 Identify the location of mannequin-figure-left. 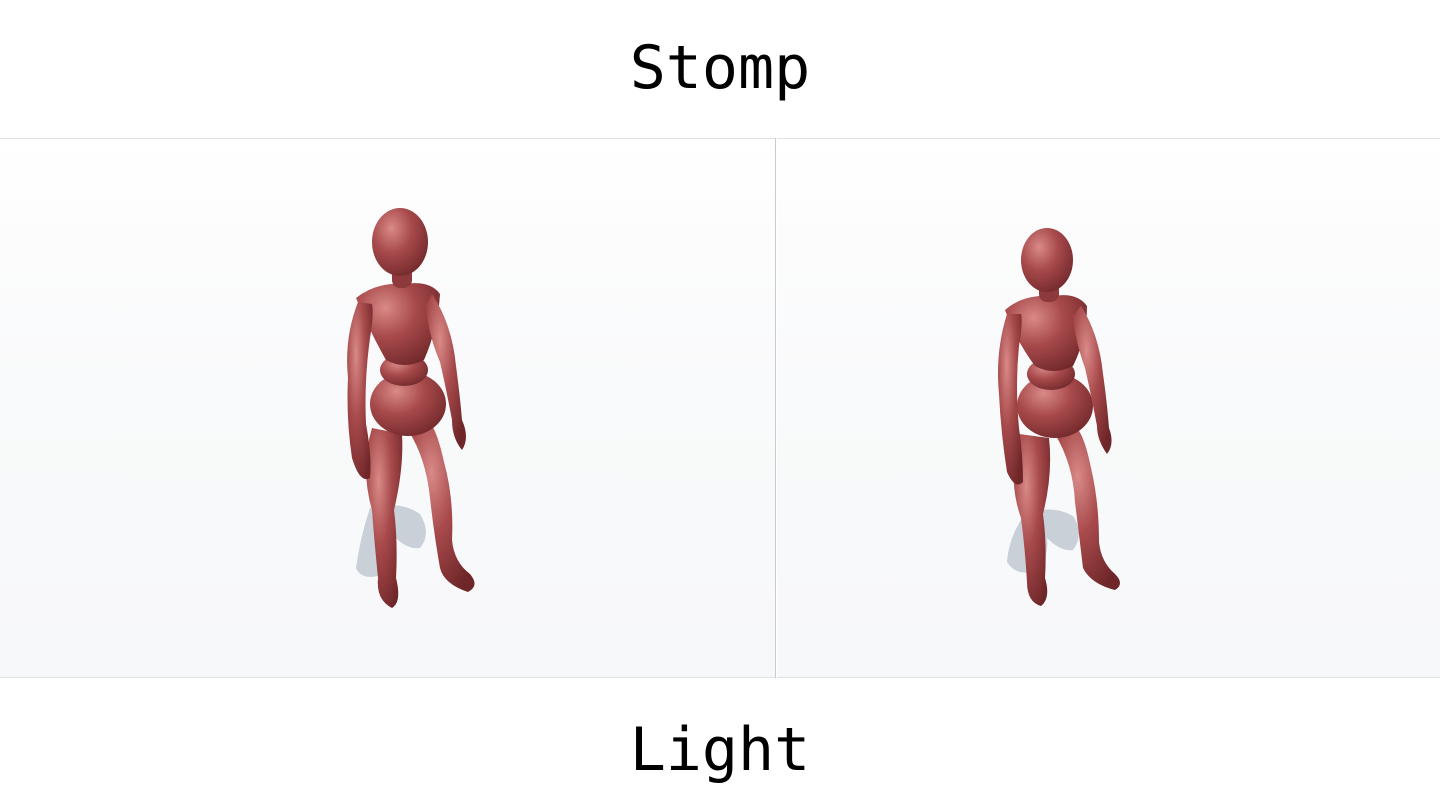
(411, 408).